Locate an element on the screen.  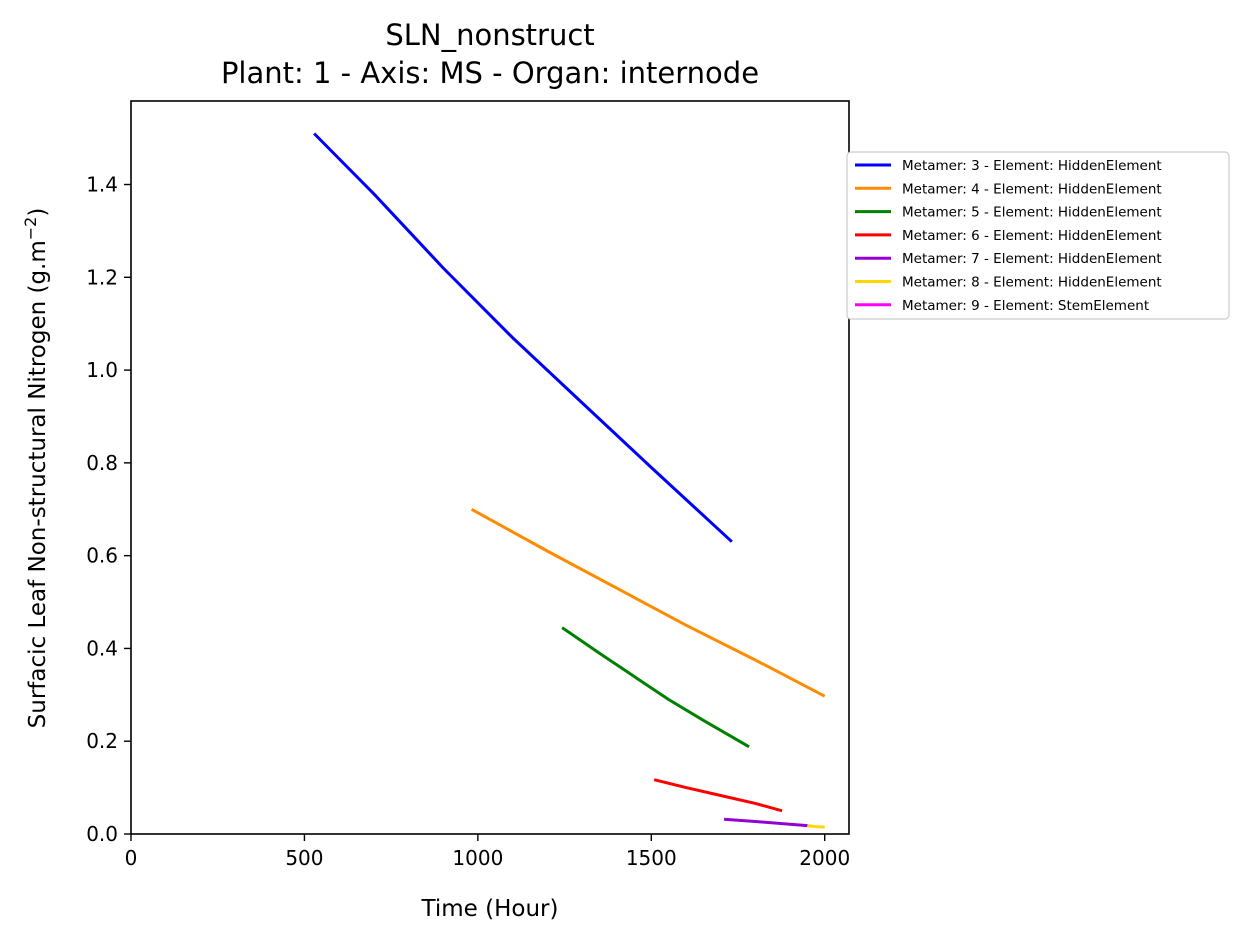
legend-label-5: Metamer: 7 - Element: HiddenElement is located at coordinates (1032, 259).